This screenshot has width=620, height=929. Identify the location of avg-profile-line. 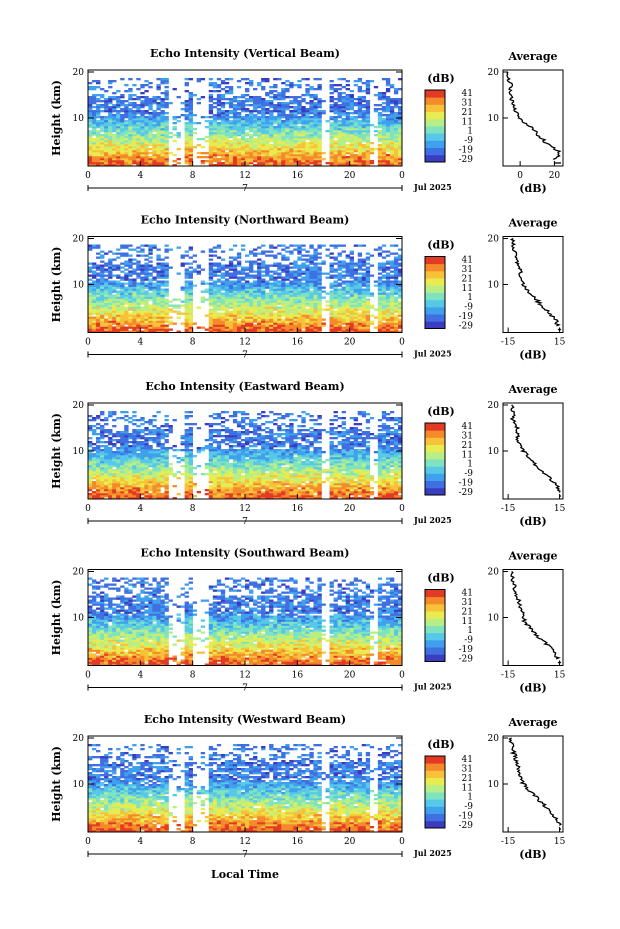
(534, 116).